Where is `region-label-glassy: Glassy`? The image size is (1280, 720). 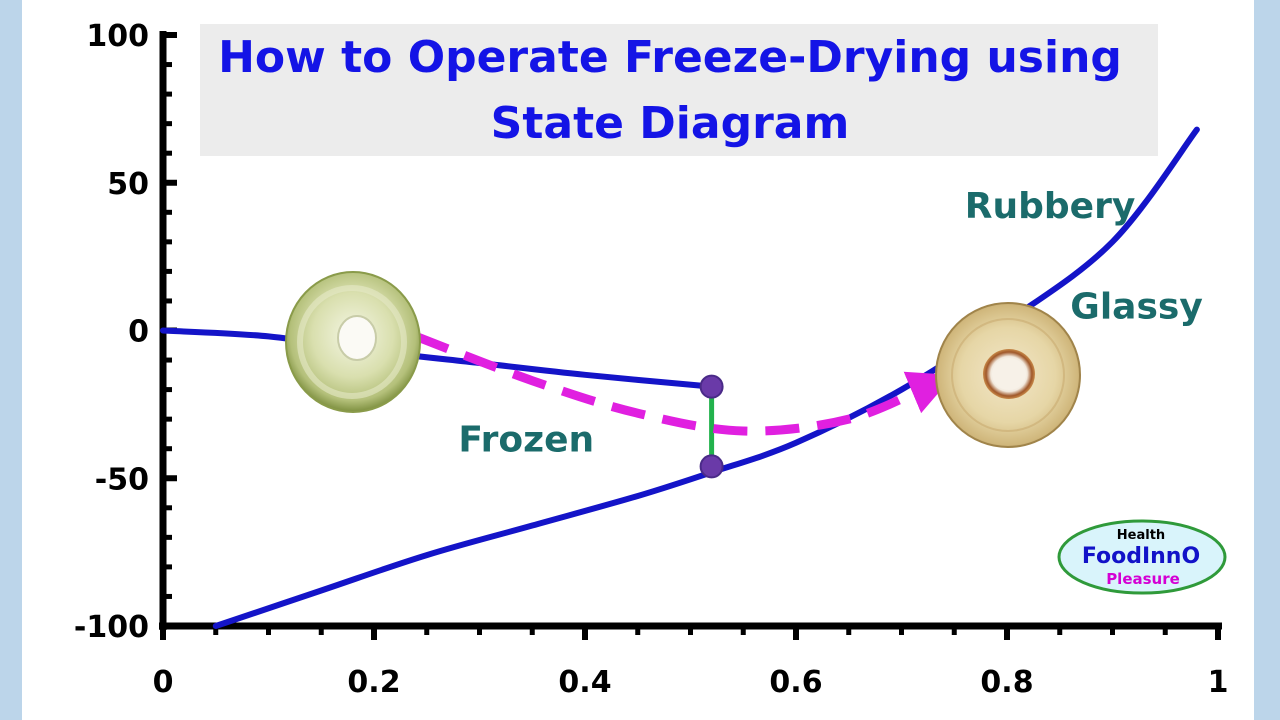
region-label-glassy: Glassy is located at coordinates (1136, 307).